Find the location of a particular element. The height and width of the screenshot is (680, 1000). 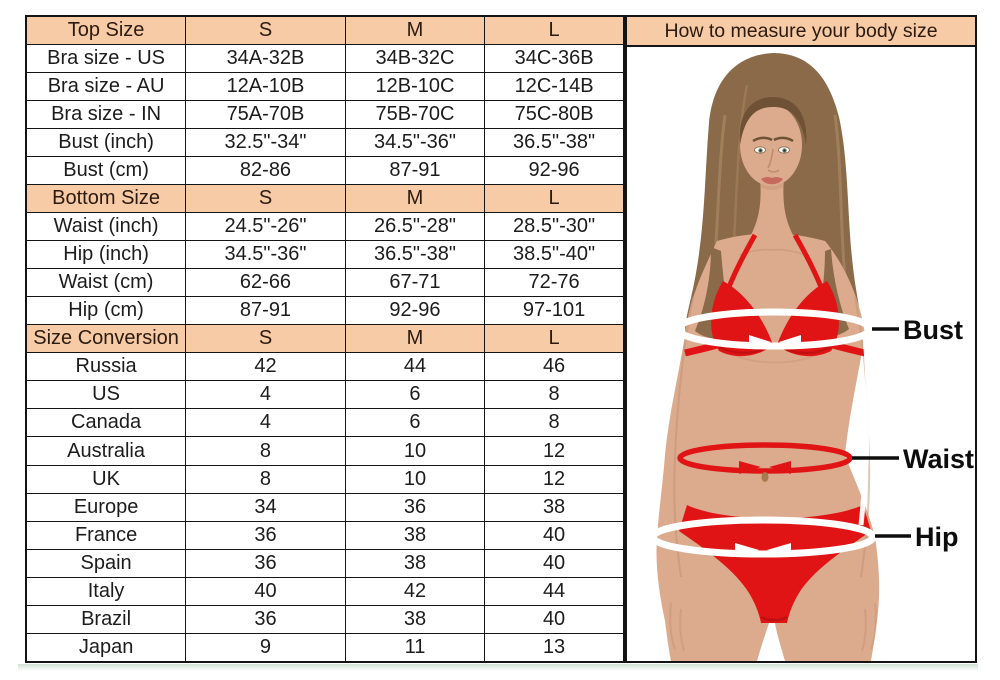

row-label-cell: Bottom Size is located at coordinates (106, 199).